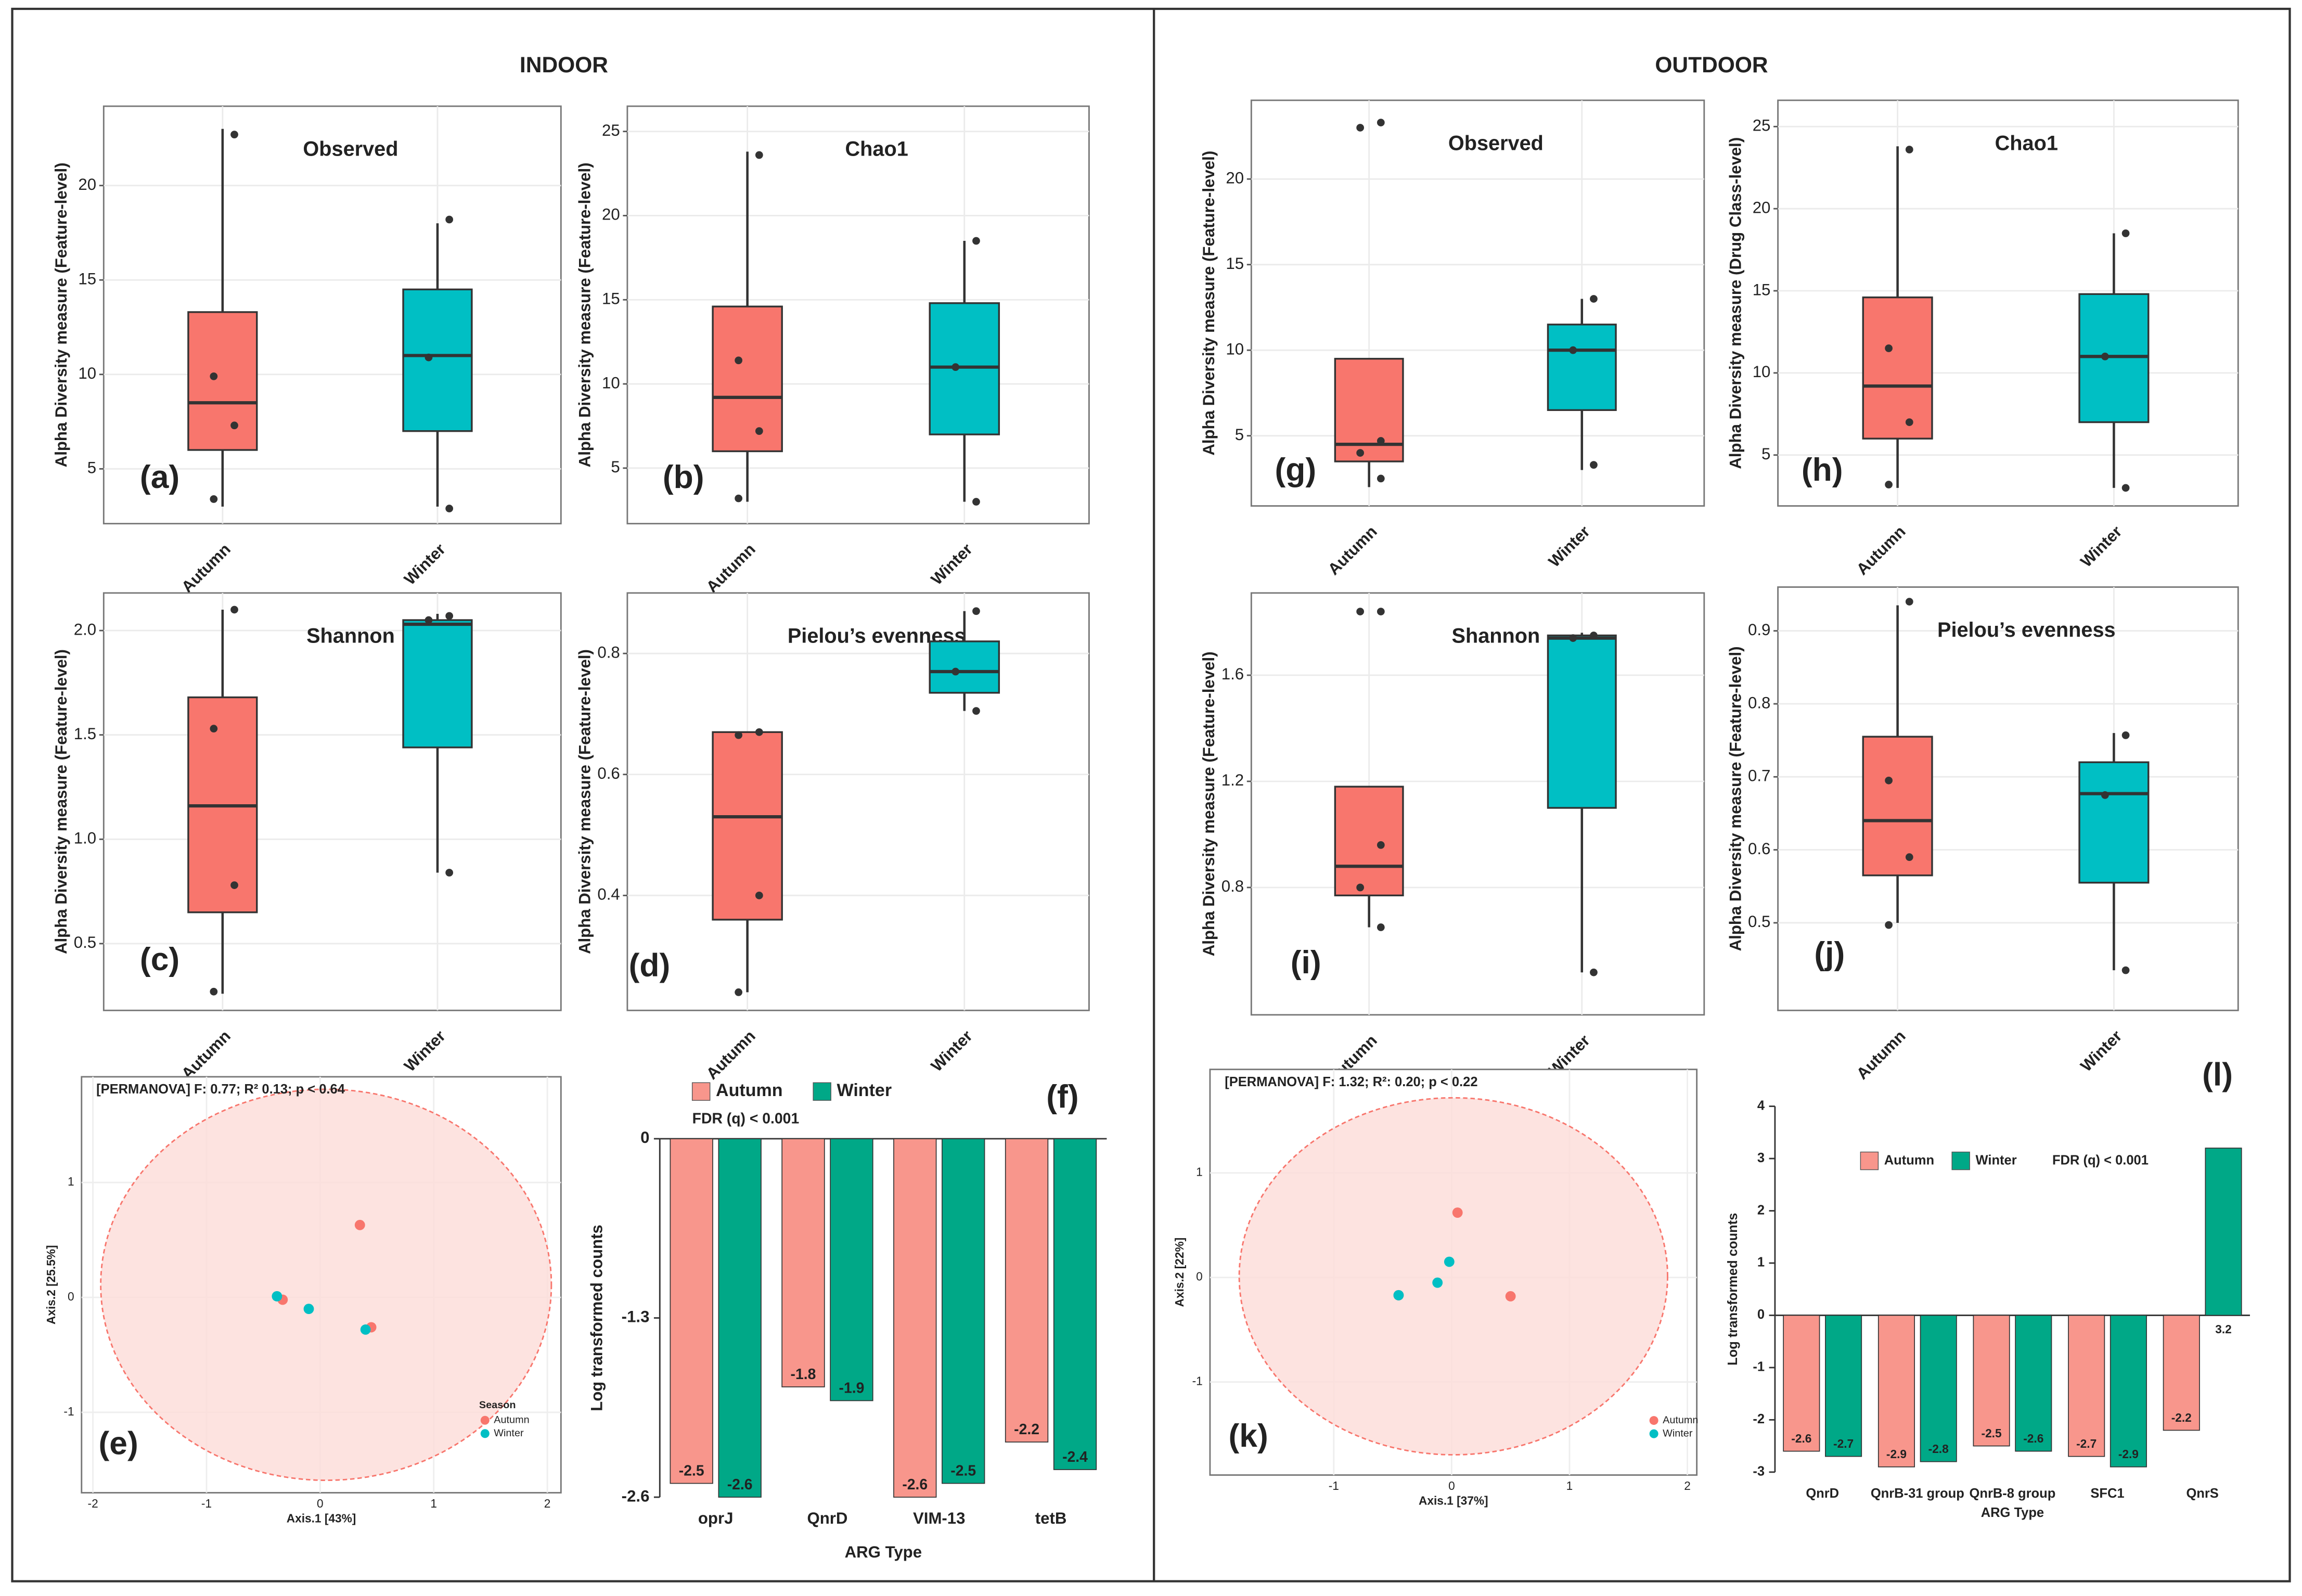 This screenshot has width=2302, height=1596. Describe the element at coordinates (1334, 1486) in the screenshot. I see `x-tick-label: -1` at that location.